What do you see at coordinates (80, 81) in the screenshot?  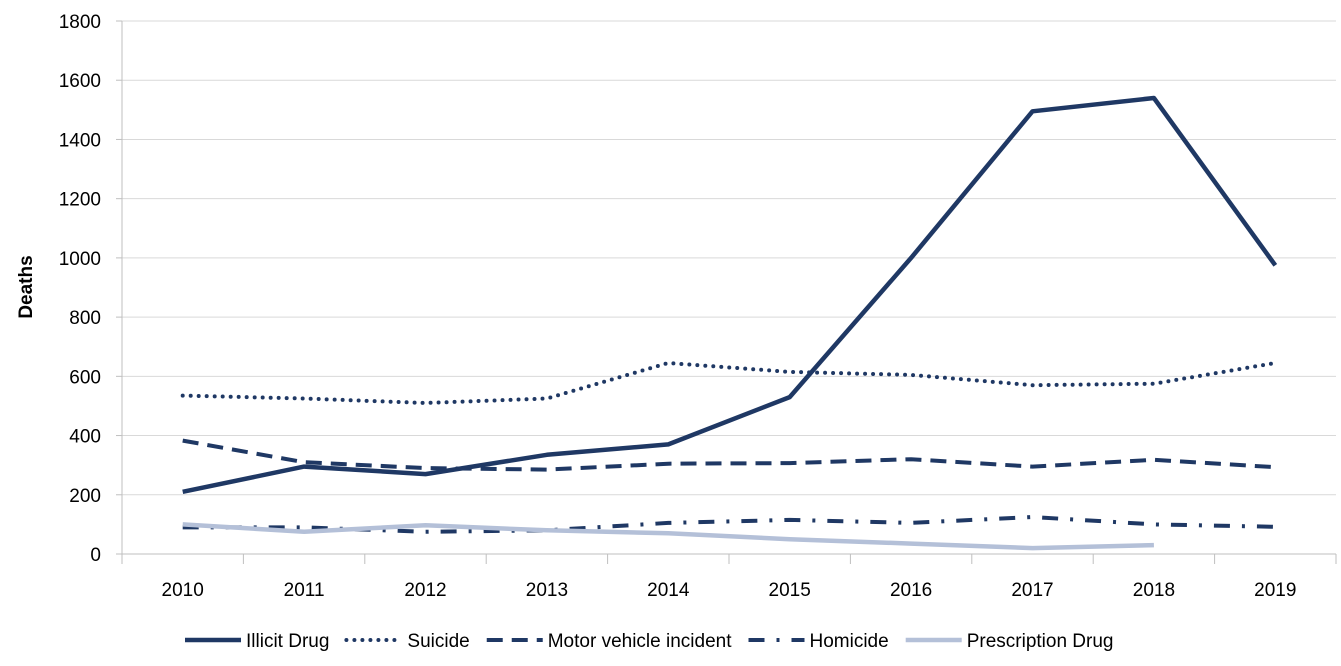 I see `y-tick-label: 1600` at bounding box center [80, 81].